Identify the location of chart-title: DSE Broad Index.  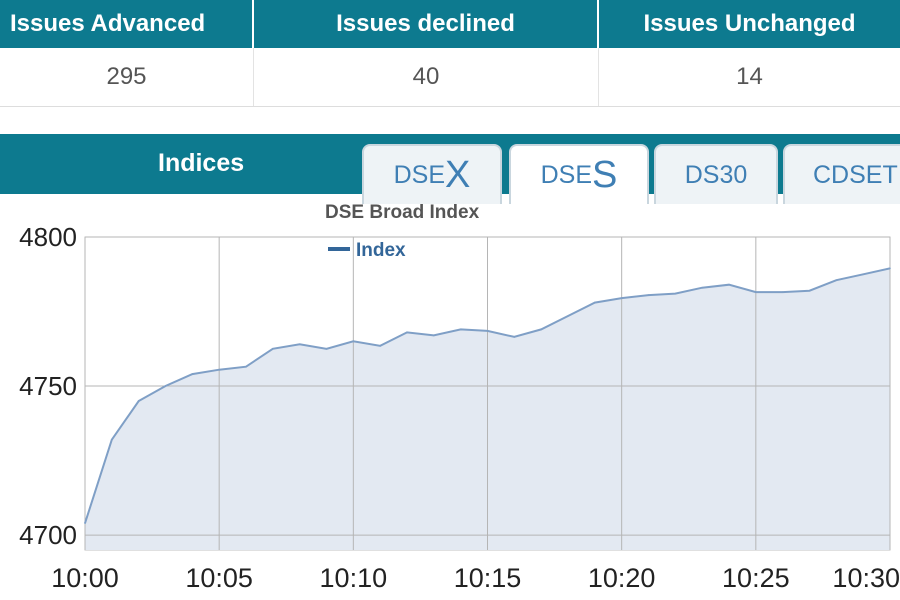
(402, 212).